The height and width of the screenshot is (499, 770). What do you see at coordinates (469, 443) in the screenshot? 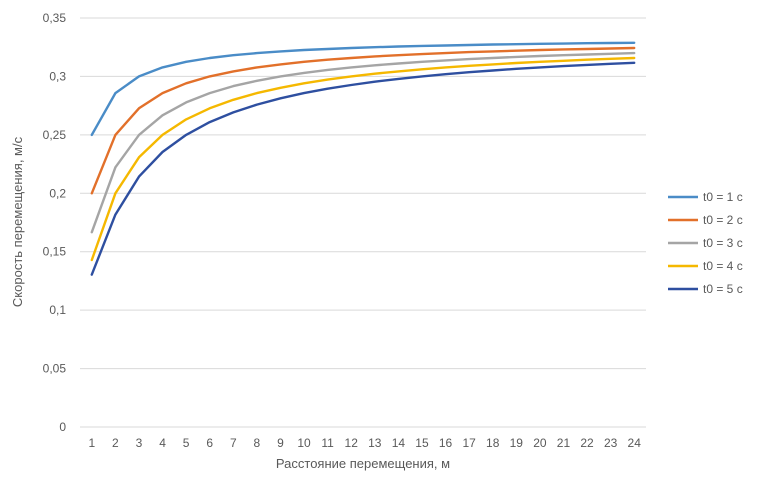
I see `x-tick-label: 17` at bounding box center [469, 443].